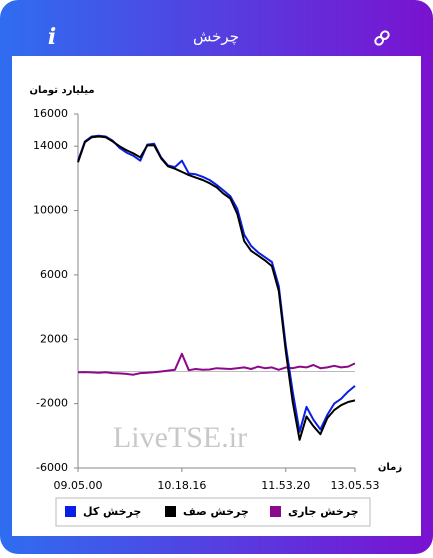  Describe the element at coordinates (216, 511) in the screenshot. I see `legend-label: چرخش صف` at that location.